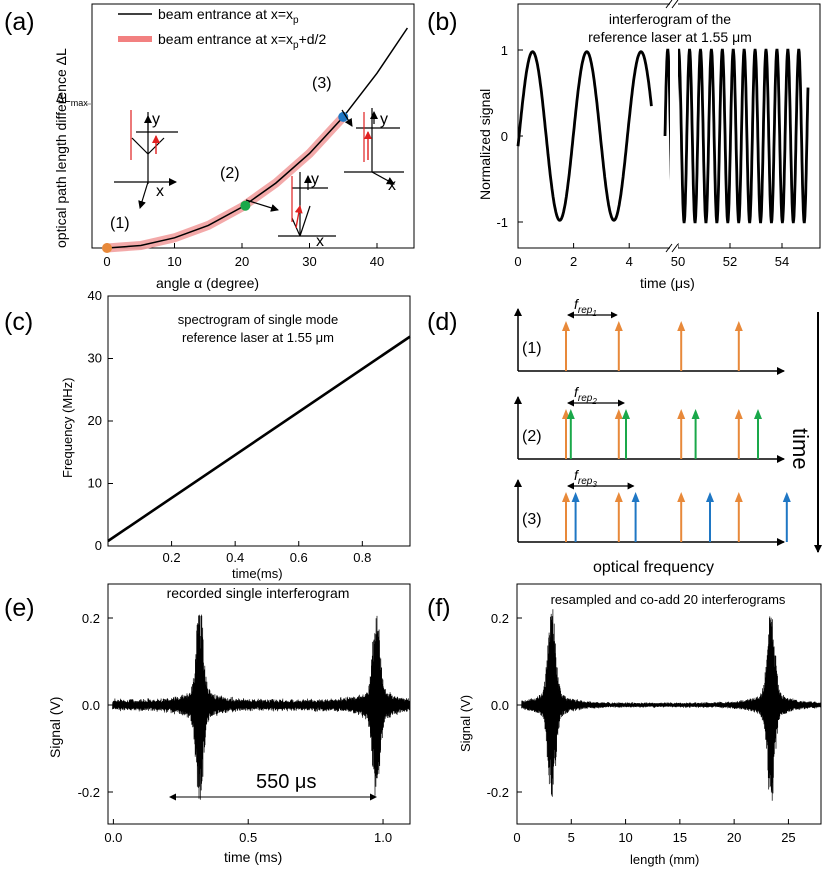  I want to click on inset-2-x-letter: x, so click(320, 241).